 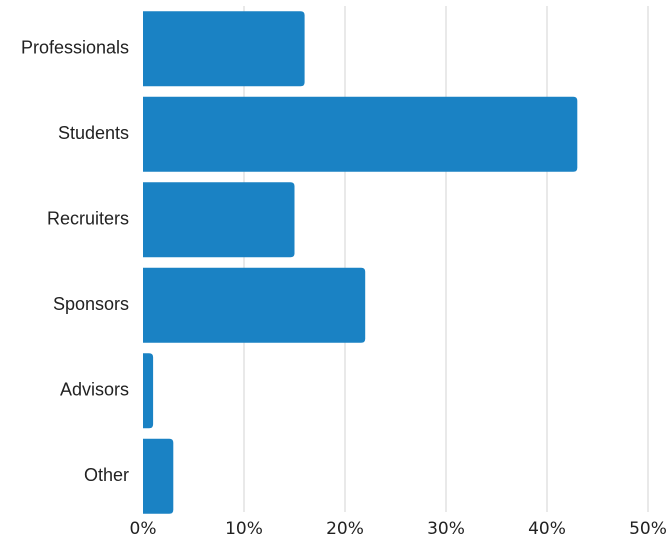 I want to click on x-tick-label: 50%, so click(x=648, y=529).